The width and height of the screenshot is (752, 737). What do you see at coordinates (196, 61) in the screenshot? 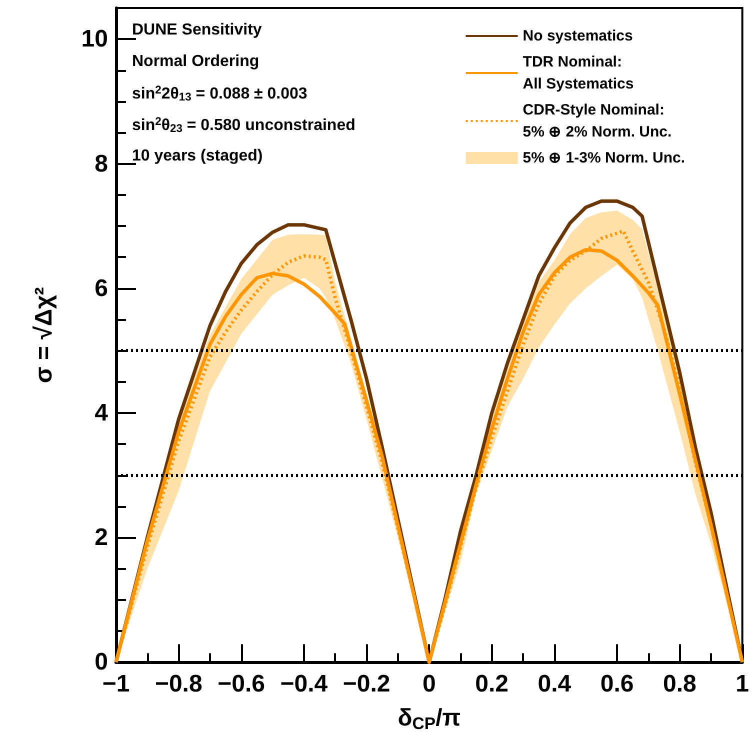
I see `annotation: Normal Ordering` at bounding box center [196, 61].